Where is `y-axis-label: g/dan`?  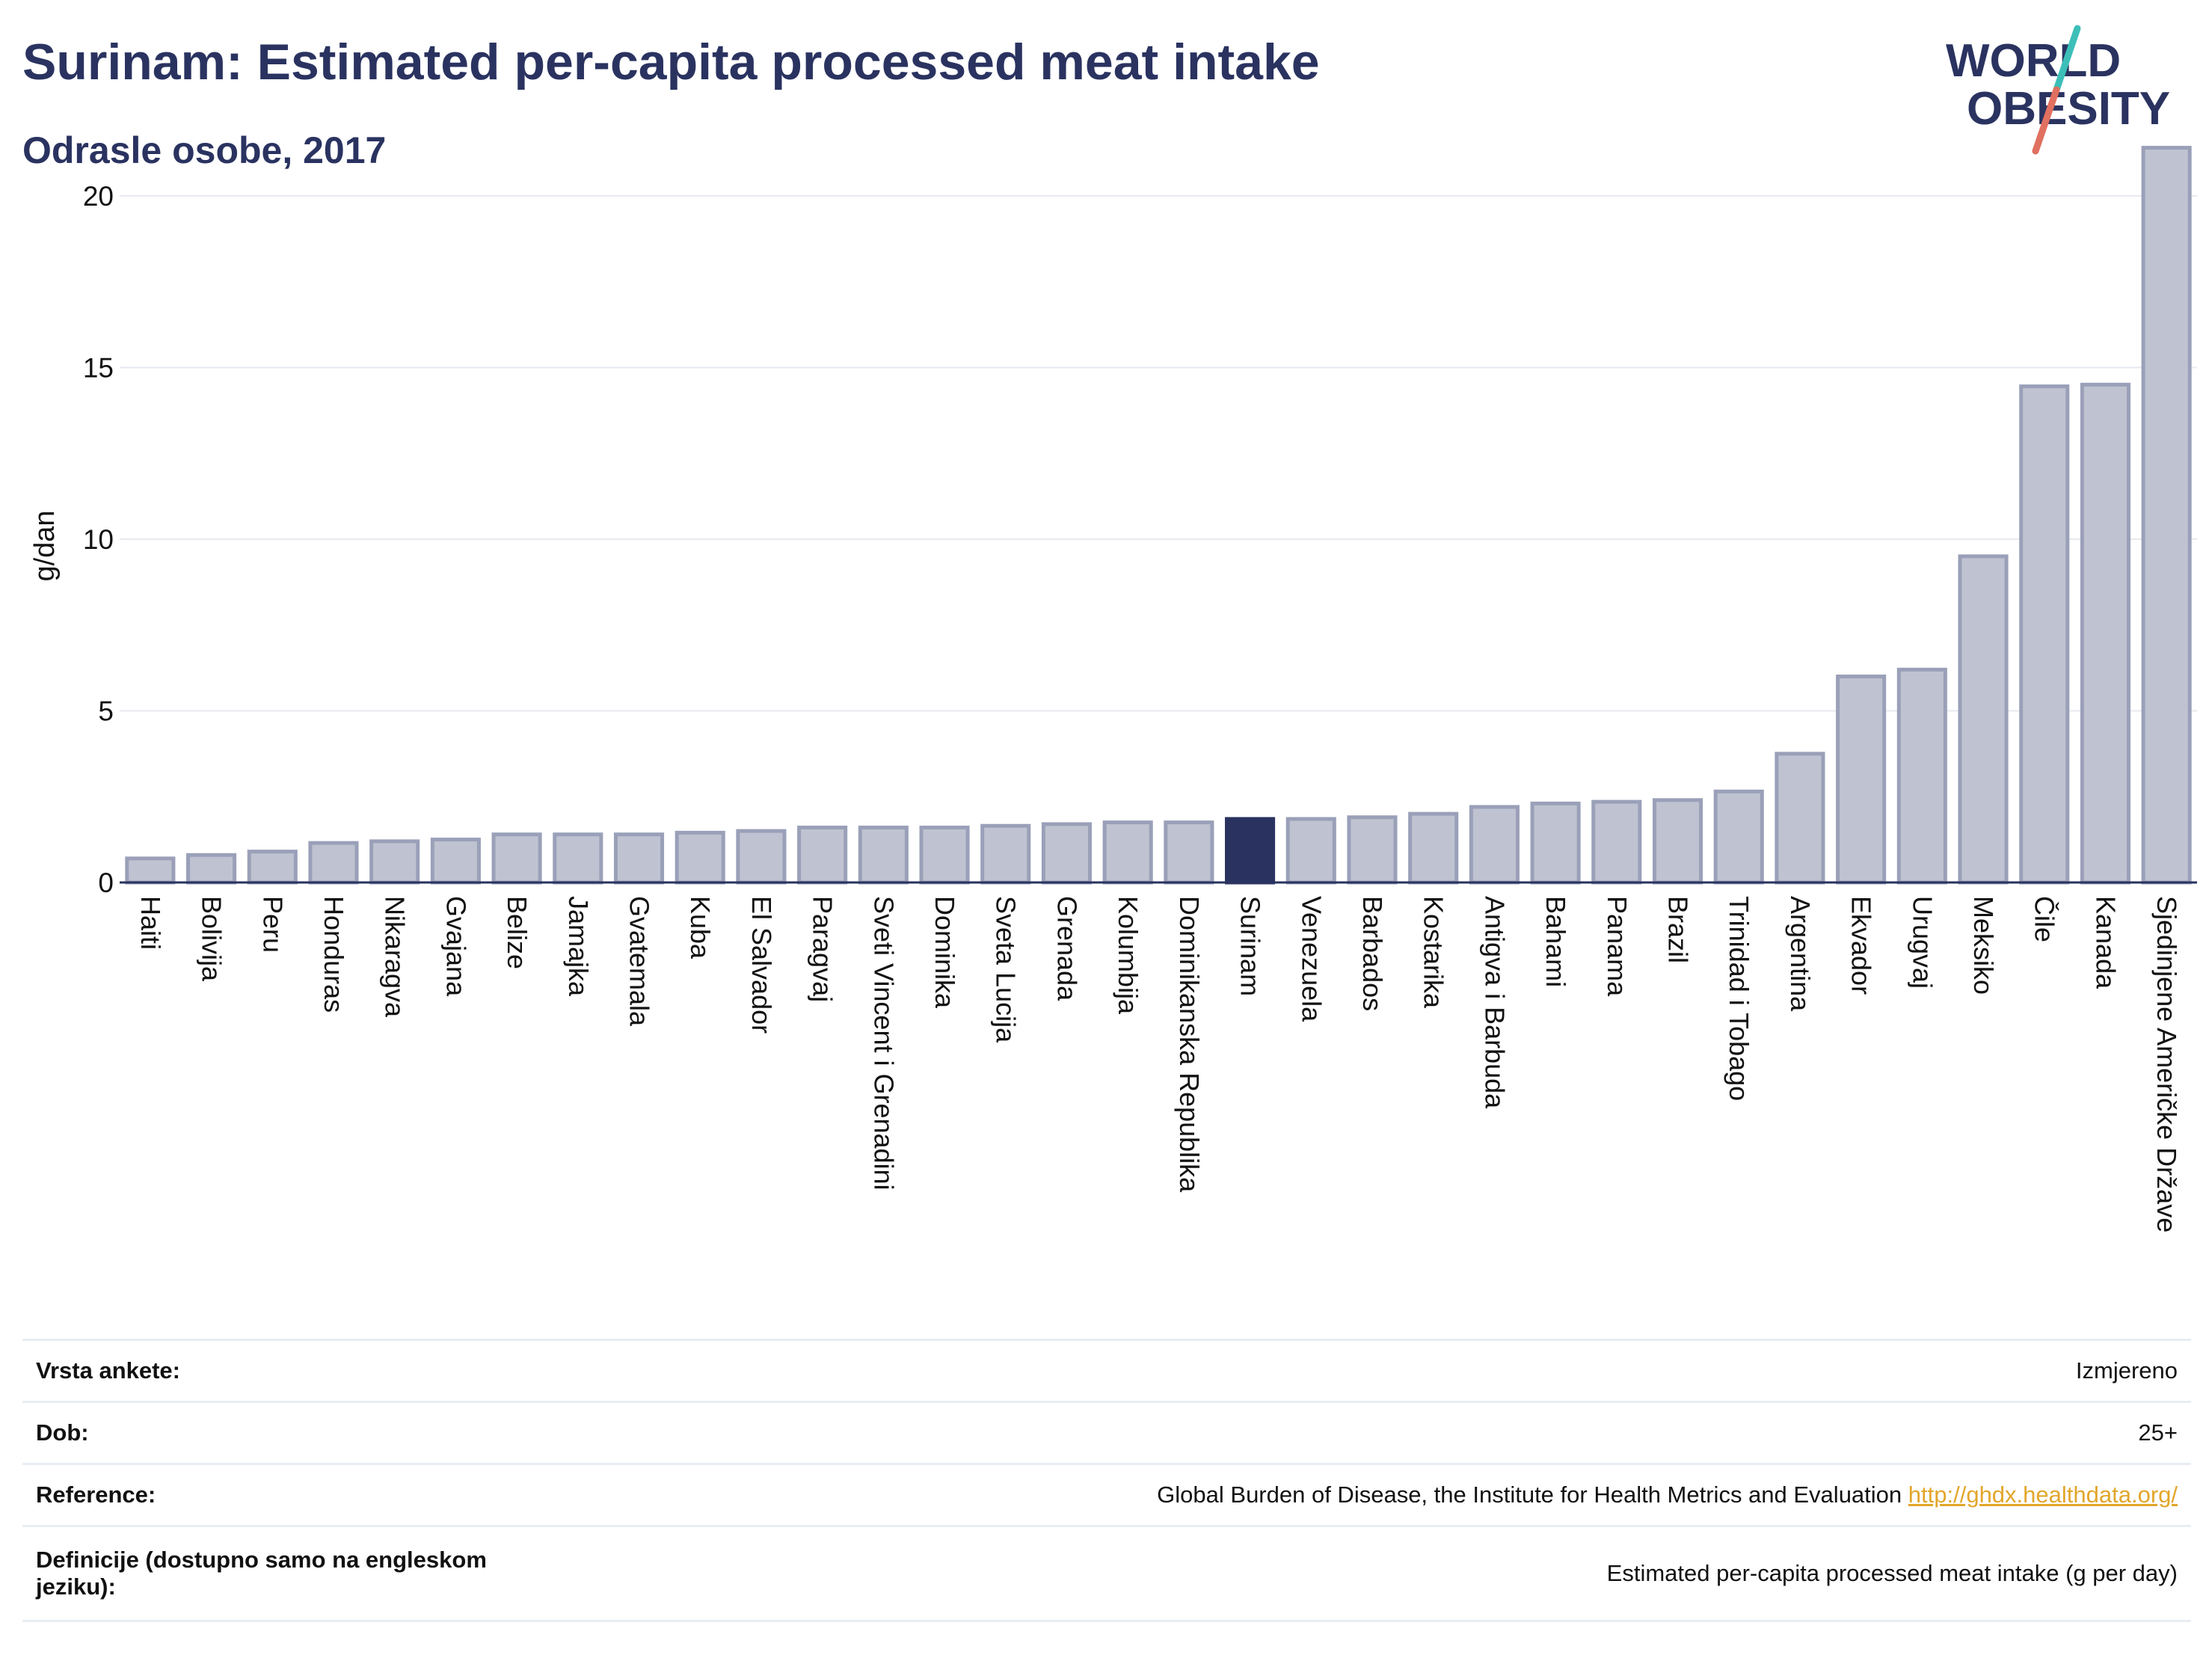
y-axis-label: g/dan is located at coordinates (45, 545).